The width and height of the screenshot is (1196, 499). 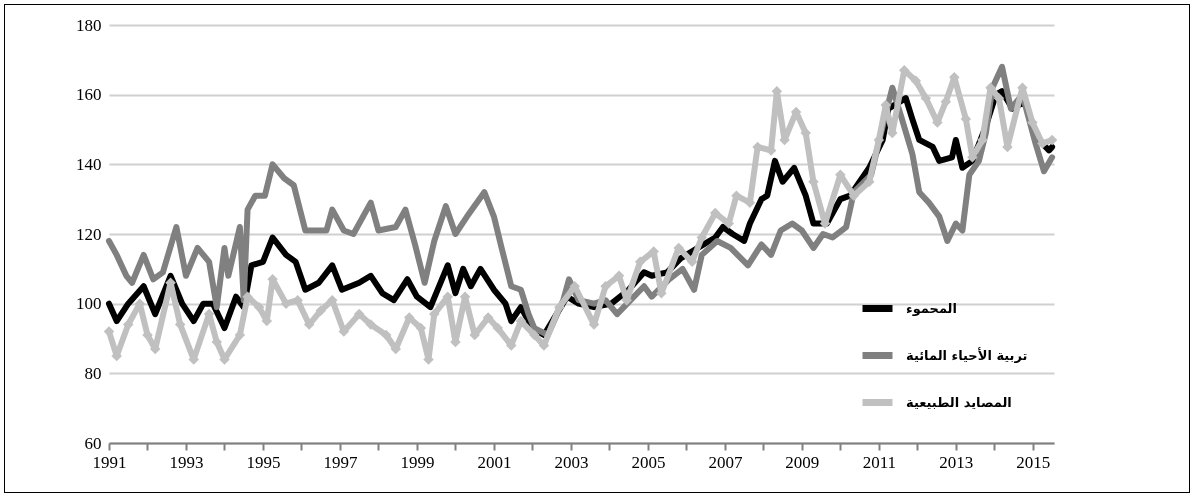 What do you see at coordinates (93, 443) in the screenshot?
I see `y-tick-label: 60` at bounding box center [93, 443].